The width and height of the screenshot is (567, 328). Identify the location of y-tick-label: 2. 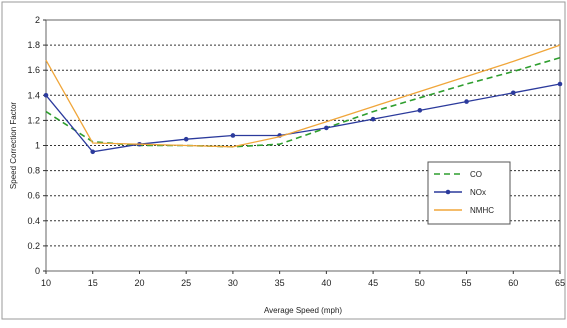
(37, 20).